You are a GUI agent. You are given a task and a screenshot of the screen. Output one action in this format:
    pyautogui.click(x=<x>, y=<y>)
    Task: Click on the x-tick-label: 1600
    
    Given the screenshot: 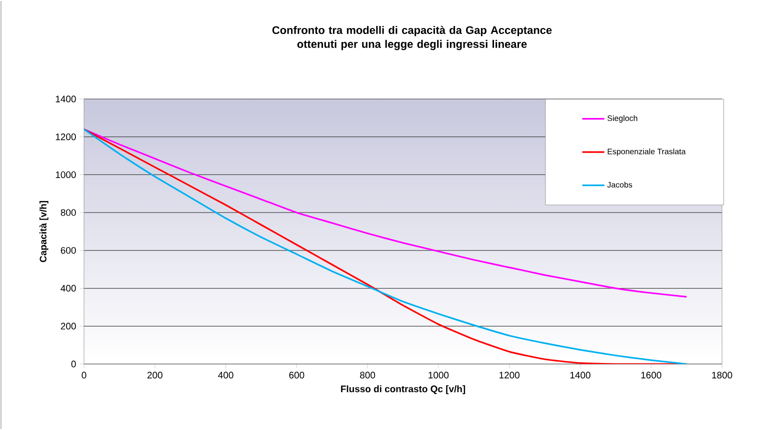 What is the action you would take?
    pyautogui.click(x=651, y=375)
    